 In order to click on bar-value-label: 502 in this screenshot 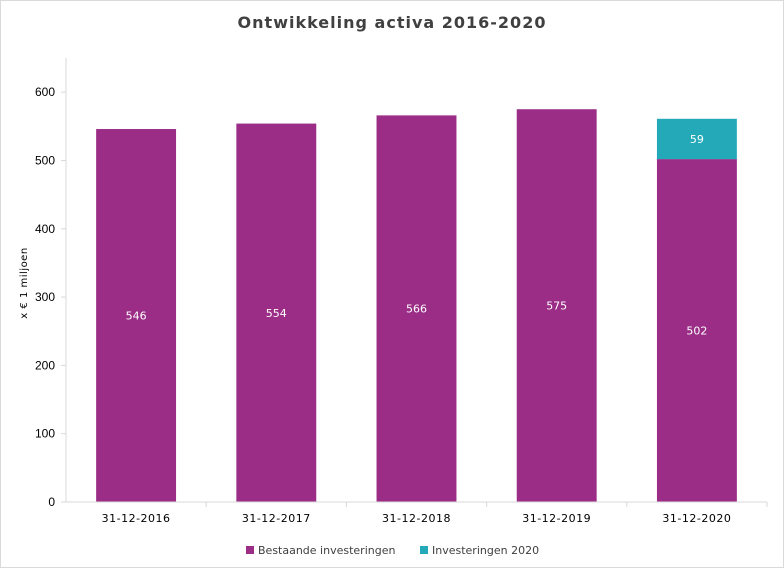, I will do `click(696, 331)`.